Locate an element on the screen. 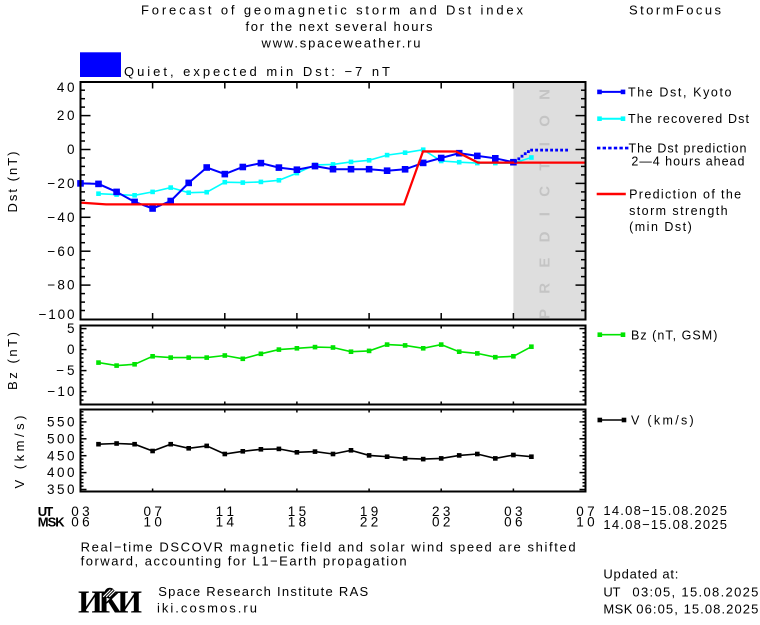  svg-text: Updated at: is located at coordinates (640, 574).